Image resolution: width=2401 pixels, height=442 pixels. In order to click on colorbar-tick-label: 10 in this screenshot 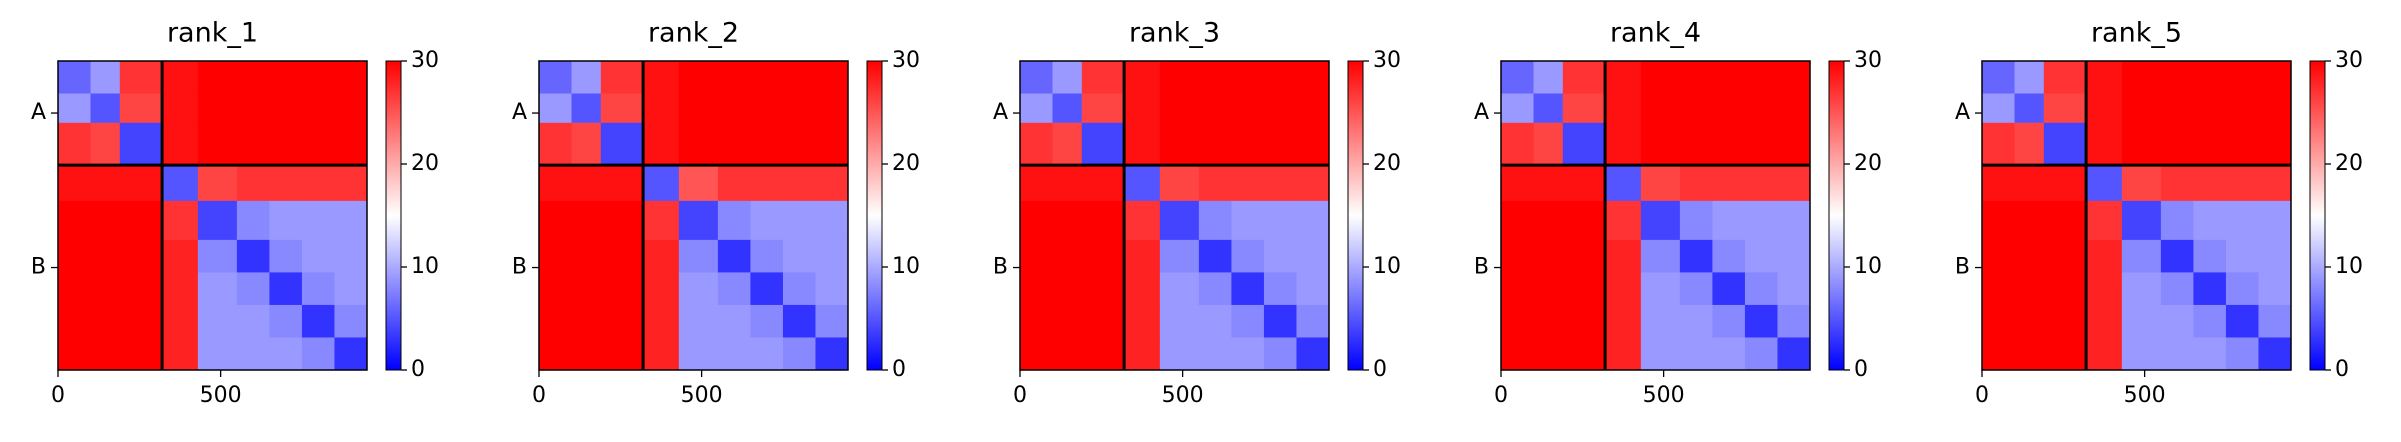, I will do `click(425, 266)`.